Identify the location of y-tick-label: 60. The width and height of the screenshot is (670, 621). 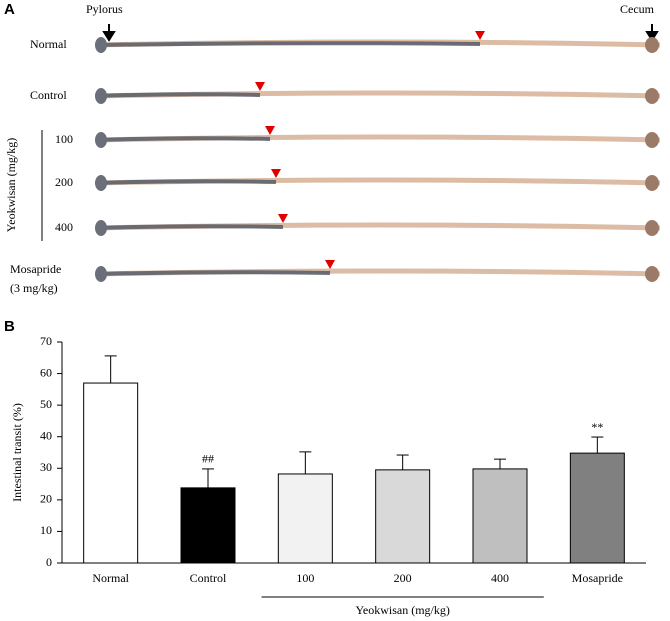
(46, 372).